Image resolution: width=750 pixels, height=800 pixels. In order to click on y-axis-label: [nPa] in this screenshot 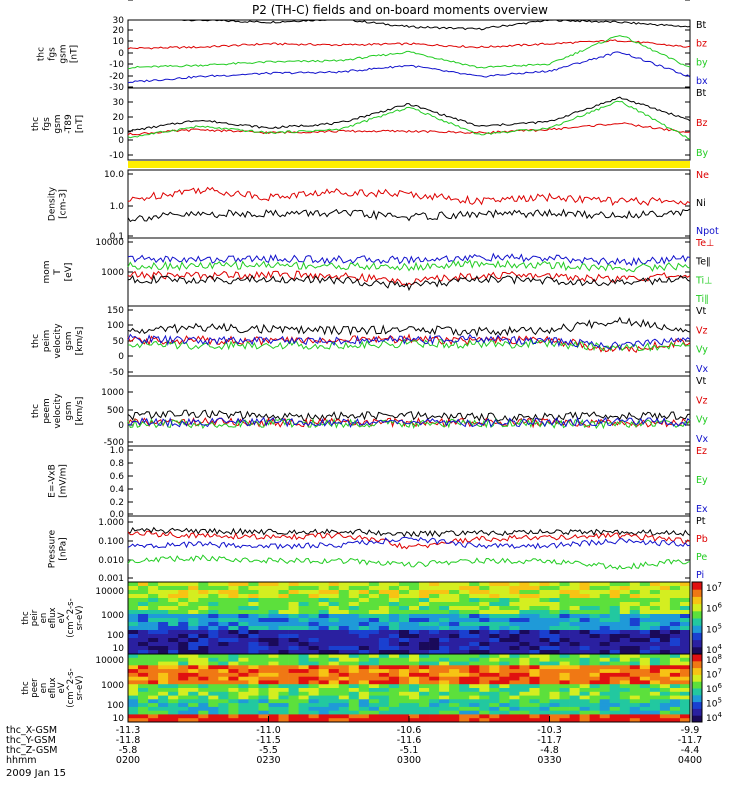, I will do `click(64, 548)`.